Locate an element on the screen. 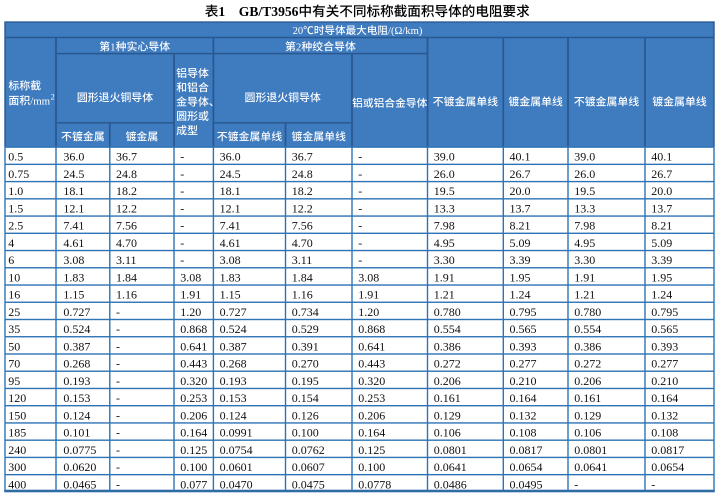  svg-text: 0.277 is located at coordinates (523, 364).